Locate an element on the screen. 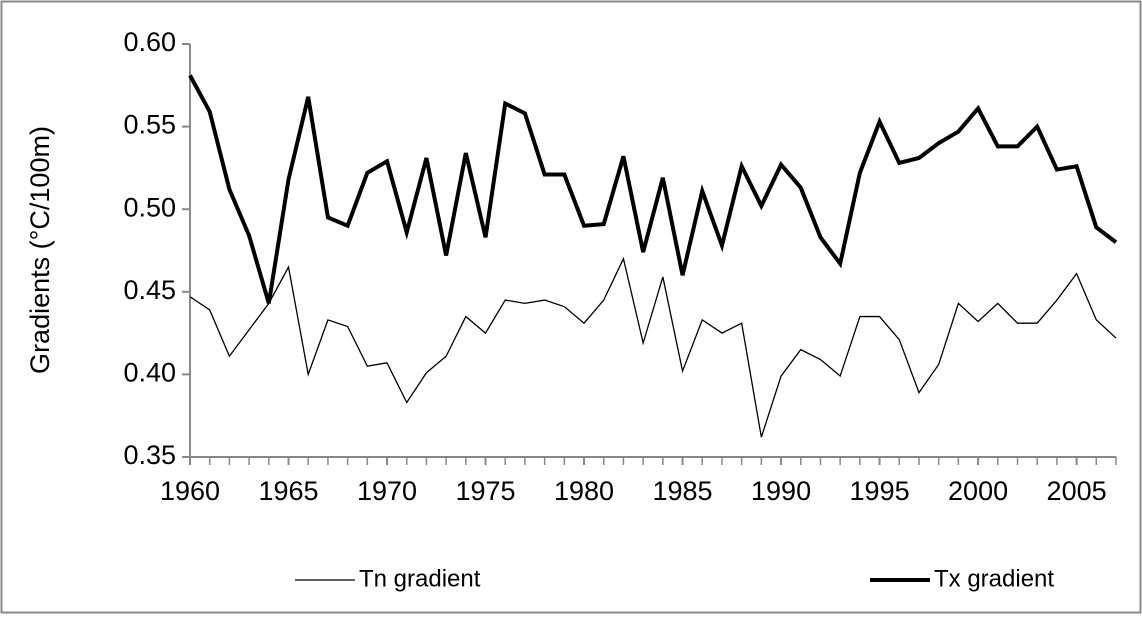 This screenshot has width=1142, height=619. y-tick-label: 0.40 is located at coordinates (149, 373).